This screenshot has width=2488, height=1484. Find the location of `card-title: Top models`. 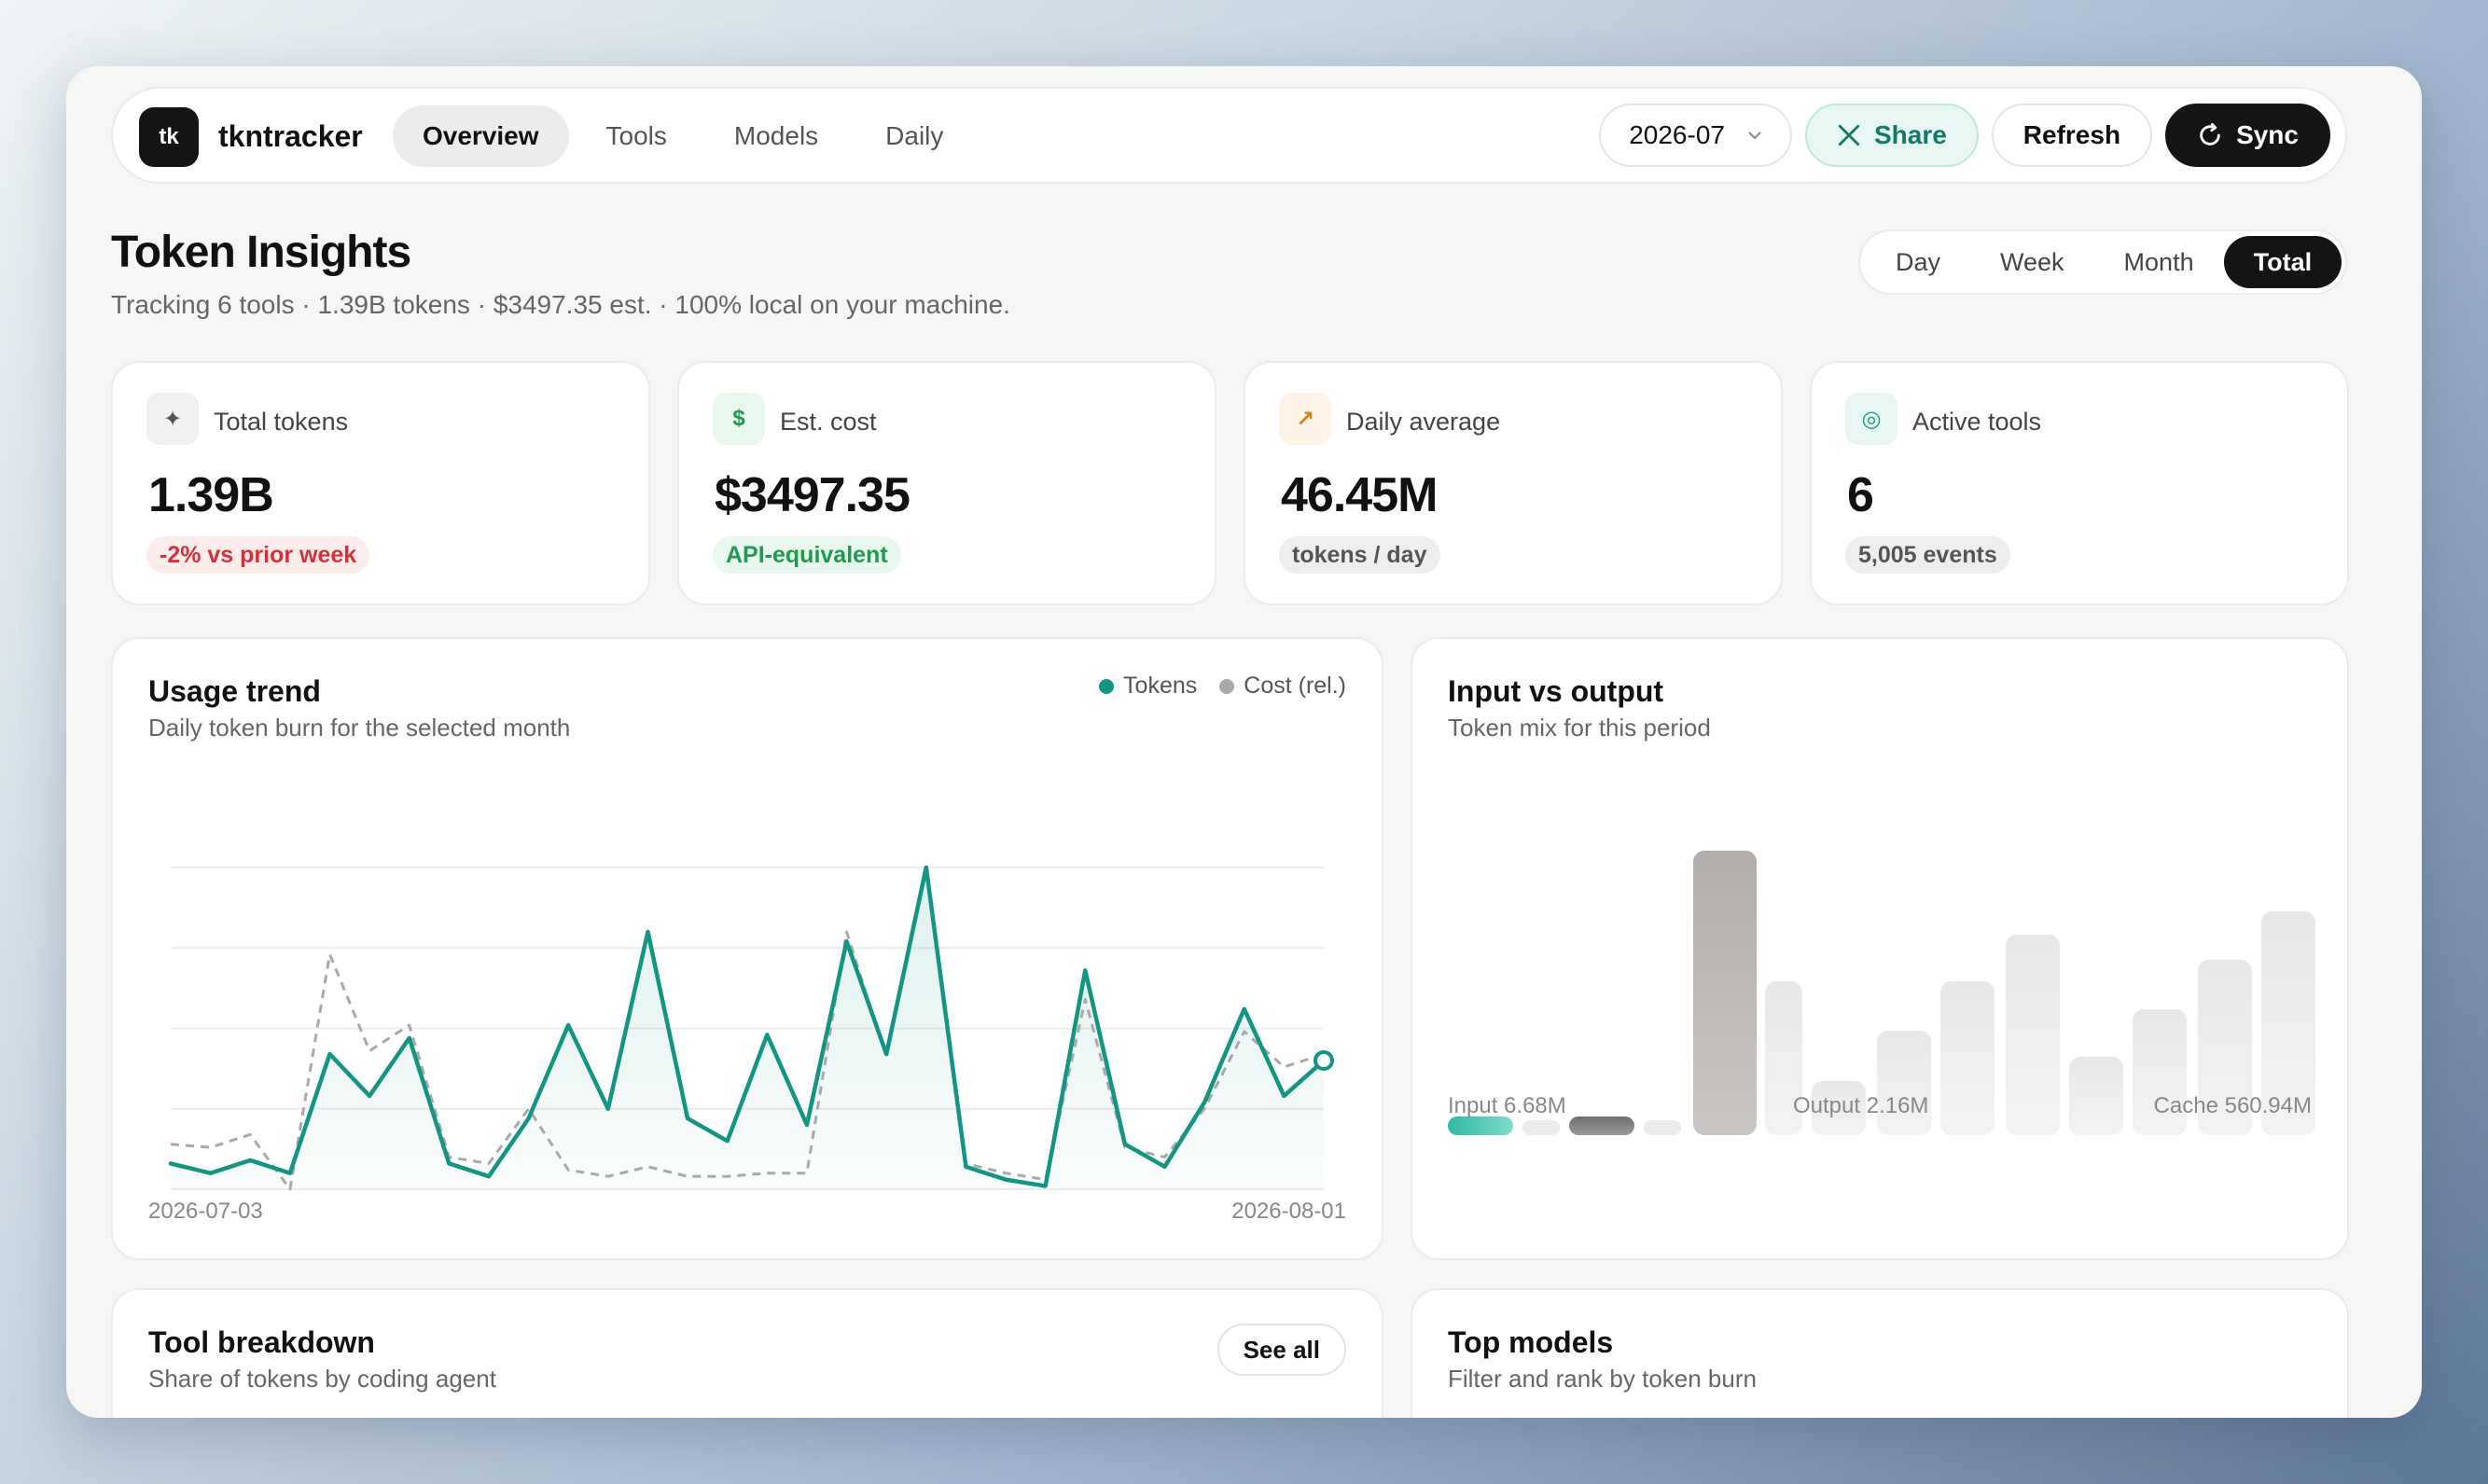

card-title: Top models is located at coordinates (1531, 1342).